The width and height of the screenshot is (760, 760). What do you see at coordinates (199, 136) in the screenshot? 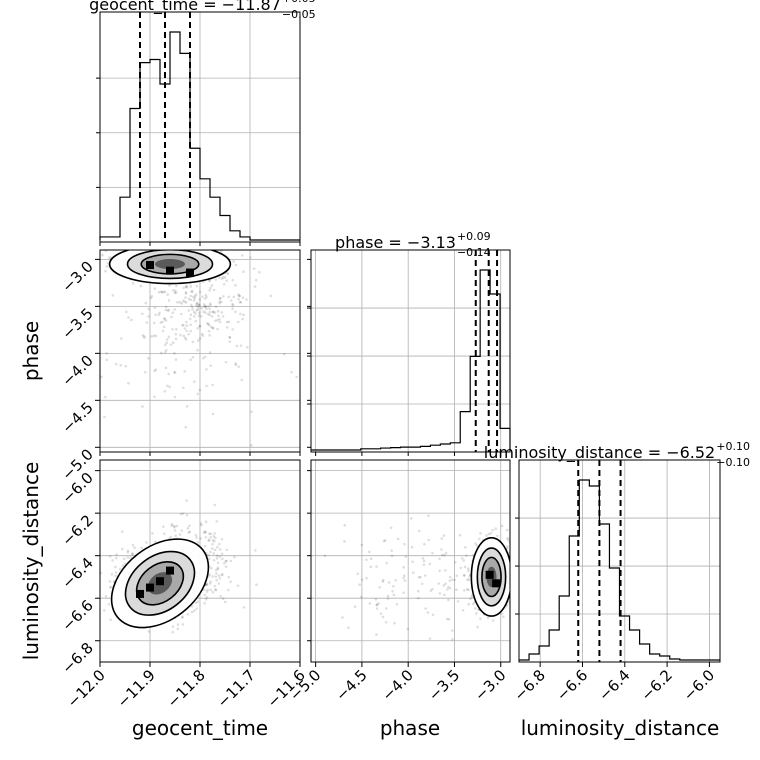
I see `histogram-geocent_time` at bounding box center [199, 136].